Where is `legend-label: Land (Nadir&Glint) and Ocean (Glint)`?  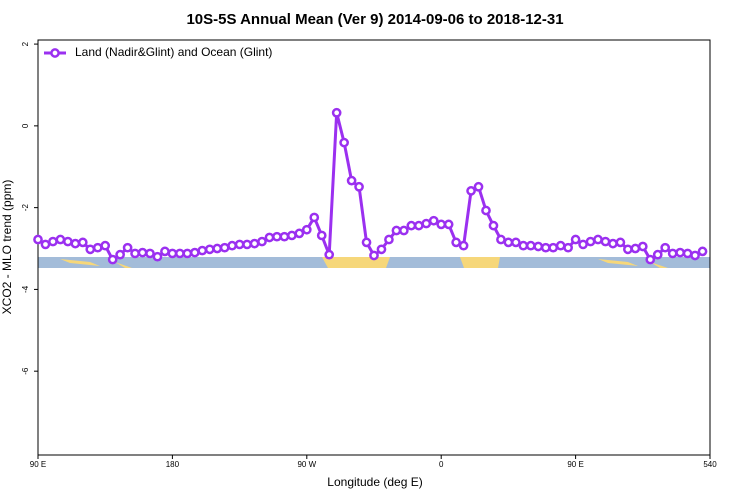
legend-label: Land (Nadir&Glint) and Ocean (Glint) is located at coordinates (173, 52).